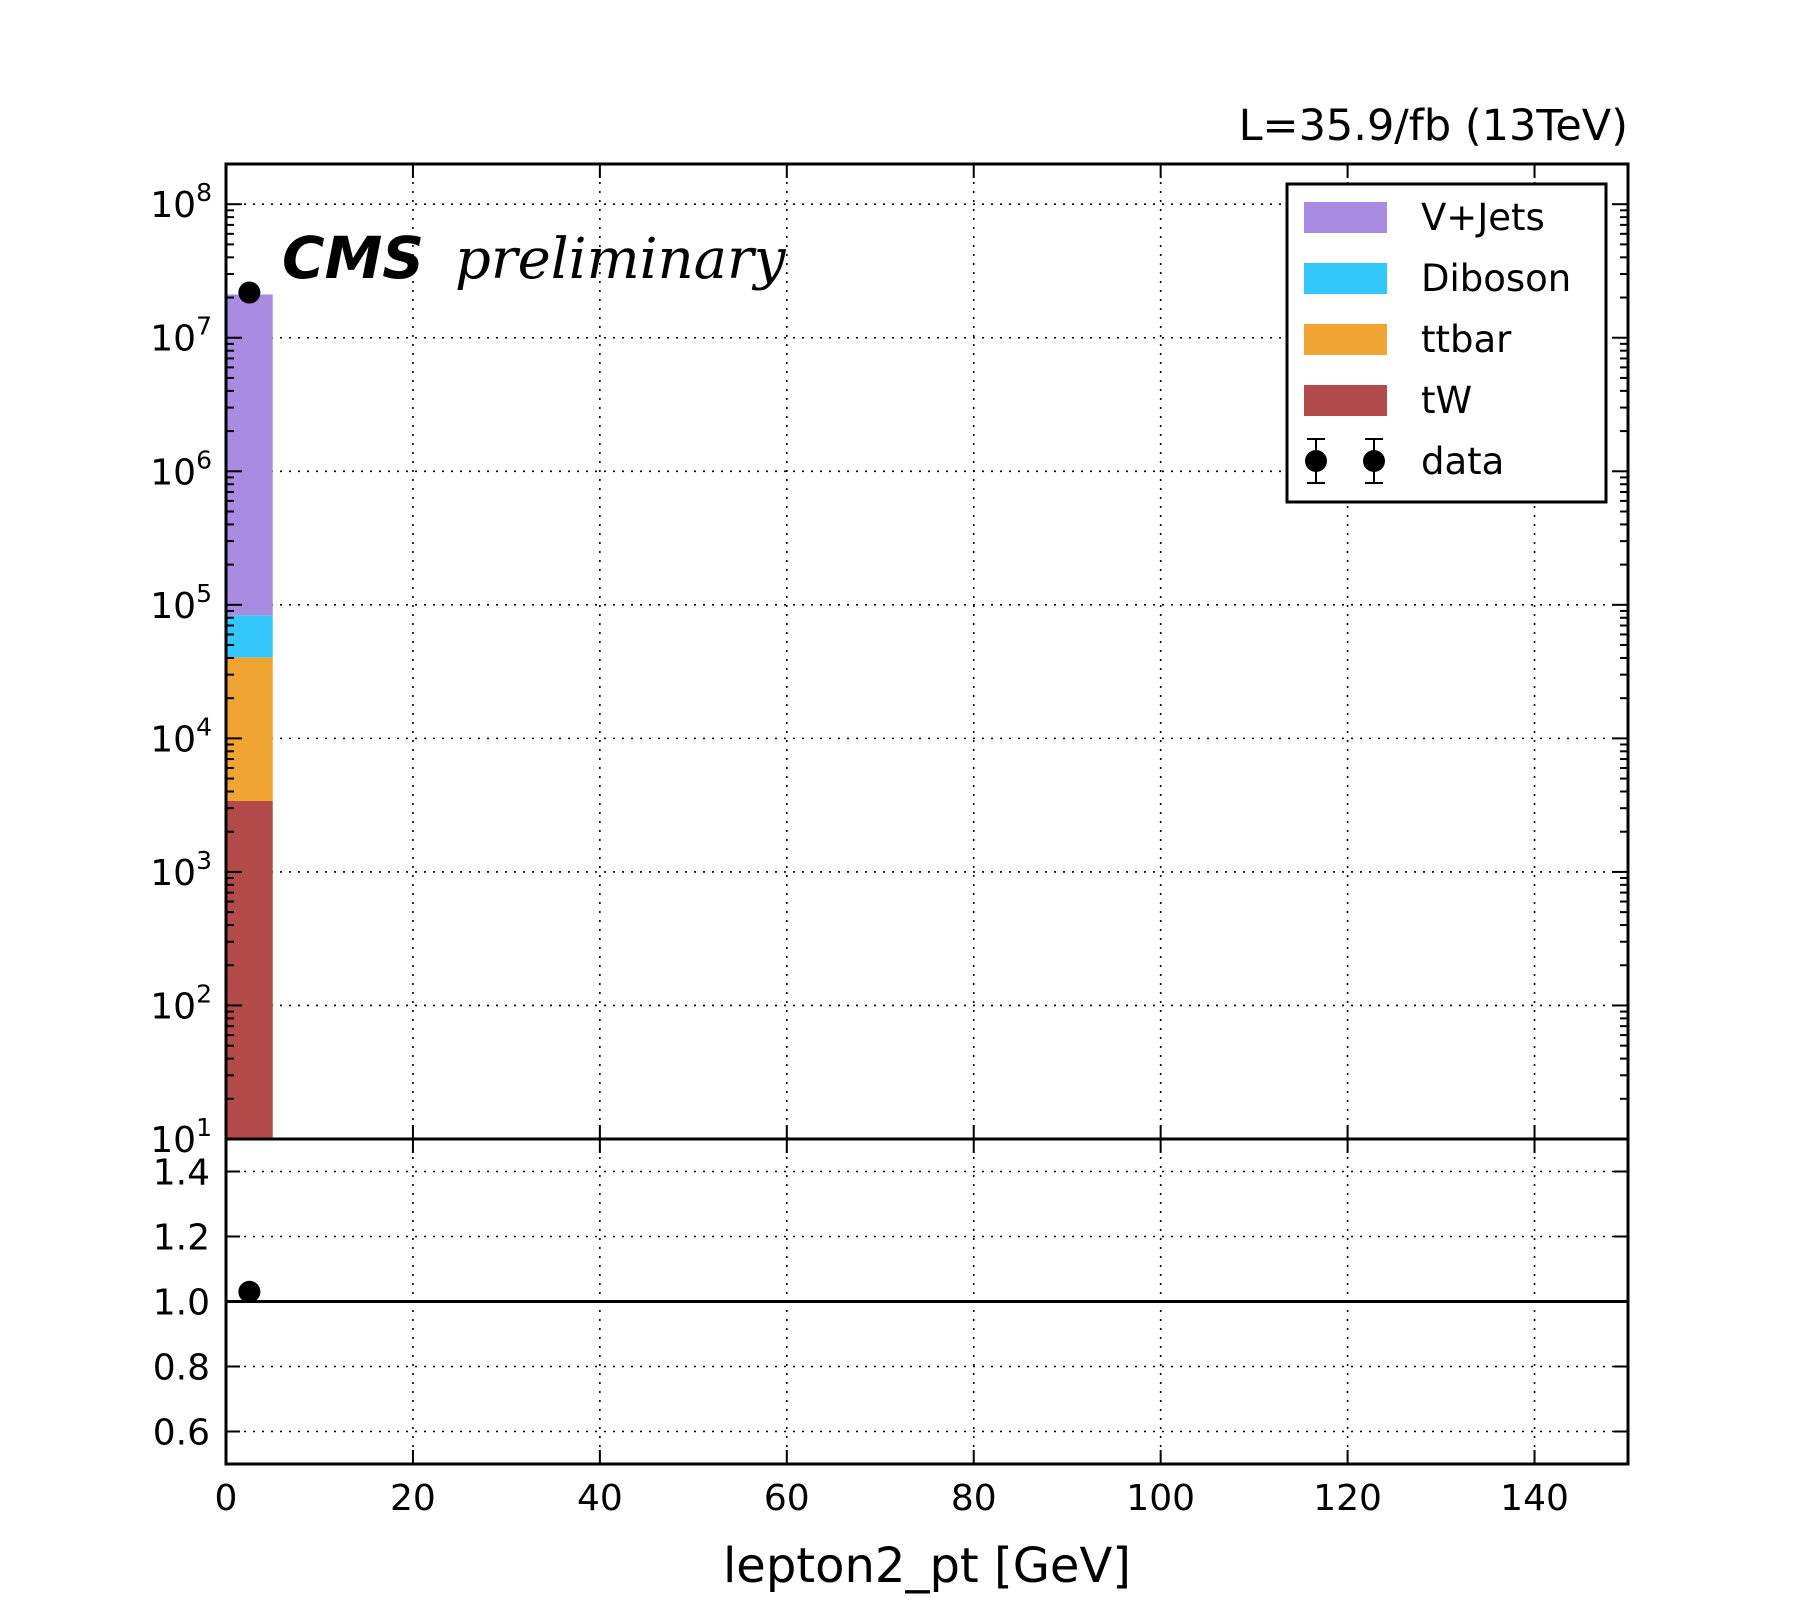 This screenshot has height=1620, width=1800. I want to click on y-tick-label: 10⁴, so click(181, 736).